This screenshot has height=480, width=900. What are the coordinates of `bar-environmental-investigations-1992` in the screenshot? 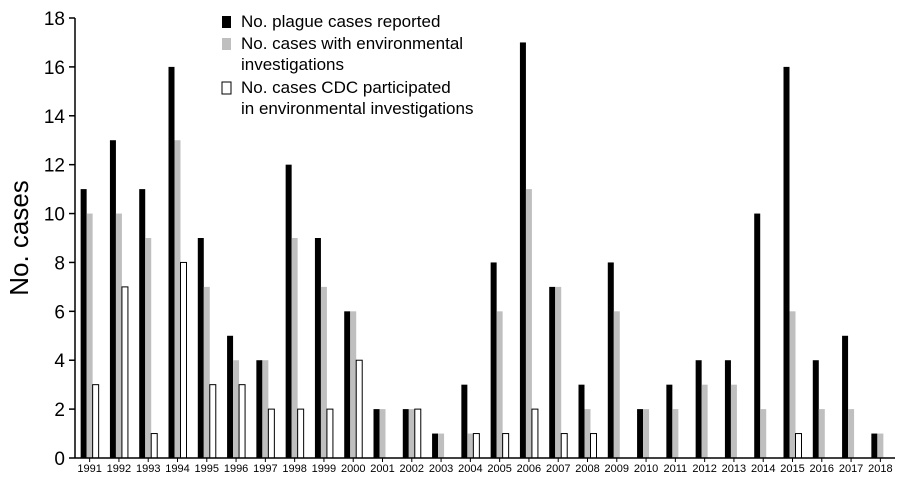 It's located at (118, 335).